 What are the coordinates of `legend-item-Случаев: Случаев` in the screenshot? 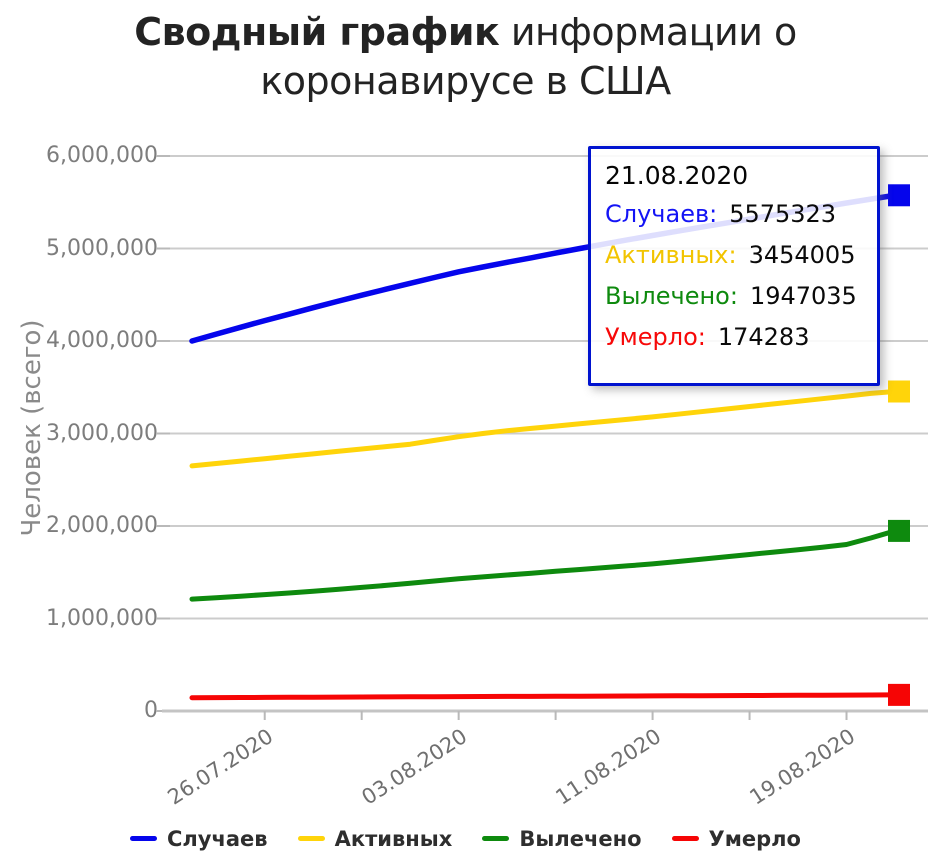 It's located at (198, 838).